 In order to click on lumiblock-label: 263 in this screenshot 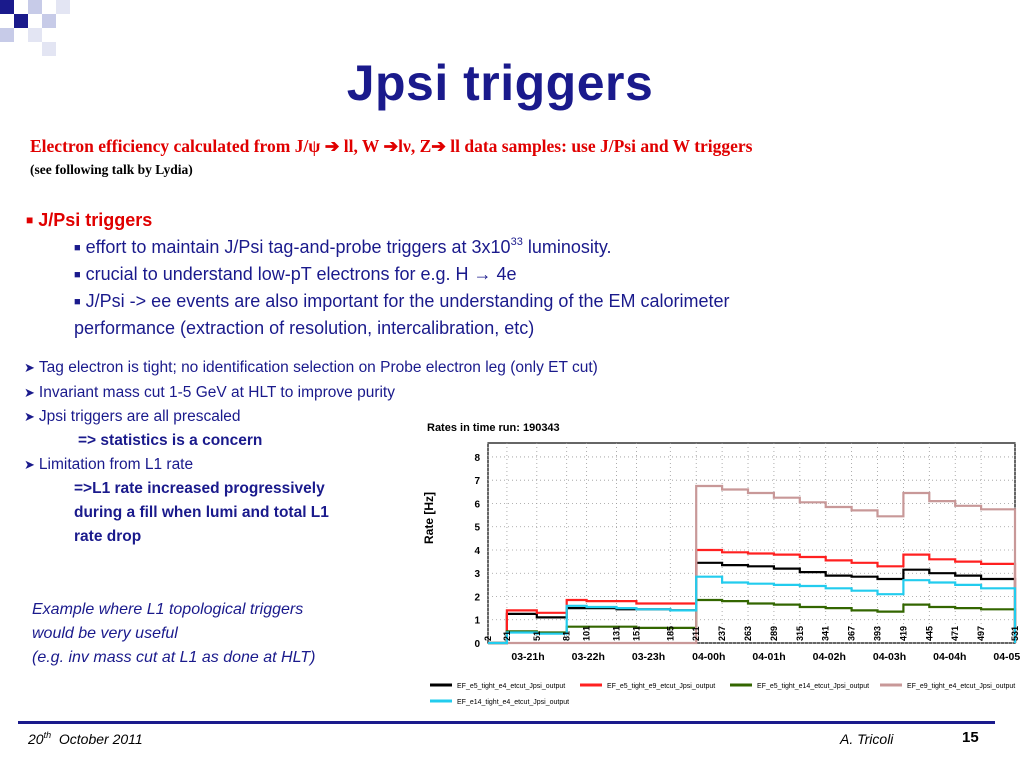, I will do `click(748, 633)`.